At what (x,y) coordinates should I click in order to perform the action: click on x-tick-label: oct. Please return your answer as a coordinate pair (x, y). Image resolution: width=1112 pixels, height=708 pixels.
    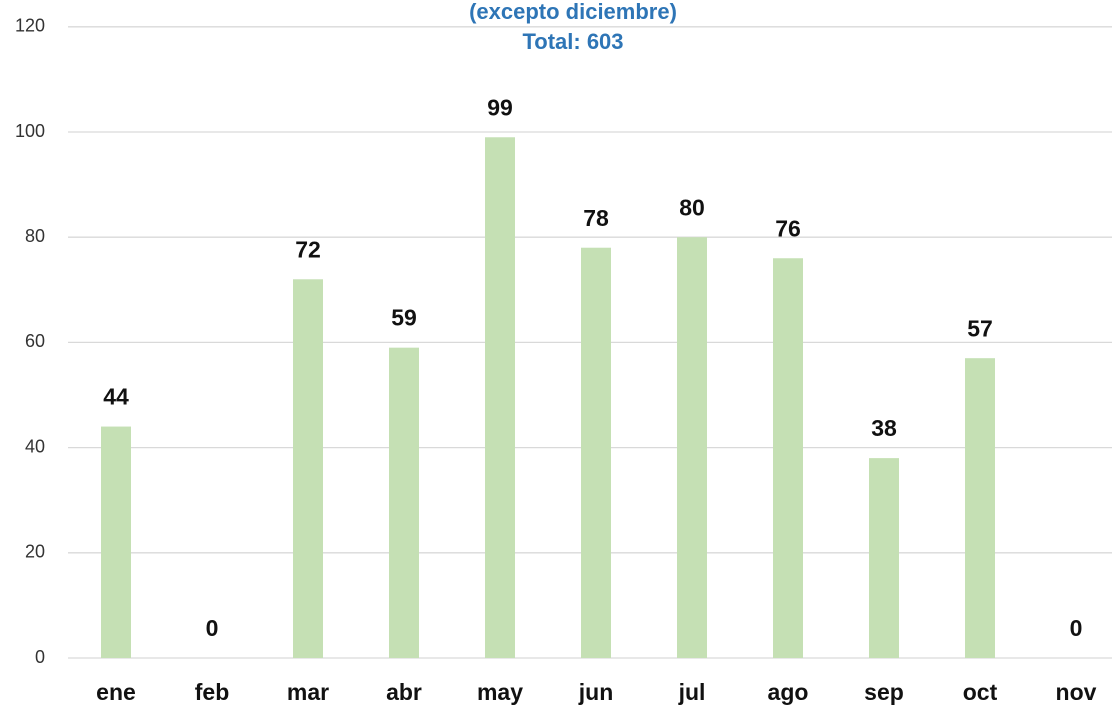
    Looking at the image, I should click on (980, 692).